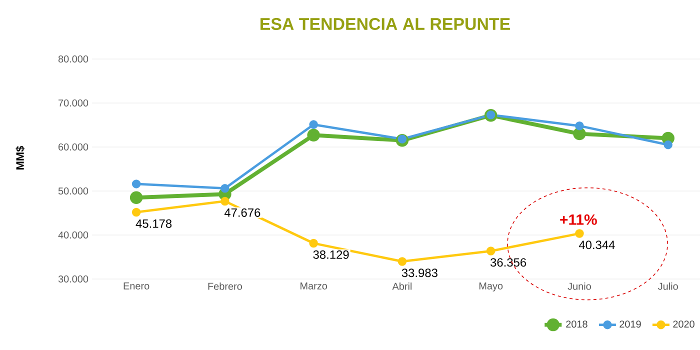 Image resolution: width=700 pixels, height=350 pixels. I want to click on x-tick-label: Enero, so click(137, 286).